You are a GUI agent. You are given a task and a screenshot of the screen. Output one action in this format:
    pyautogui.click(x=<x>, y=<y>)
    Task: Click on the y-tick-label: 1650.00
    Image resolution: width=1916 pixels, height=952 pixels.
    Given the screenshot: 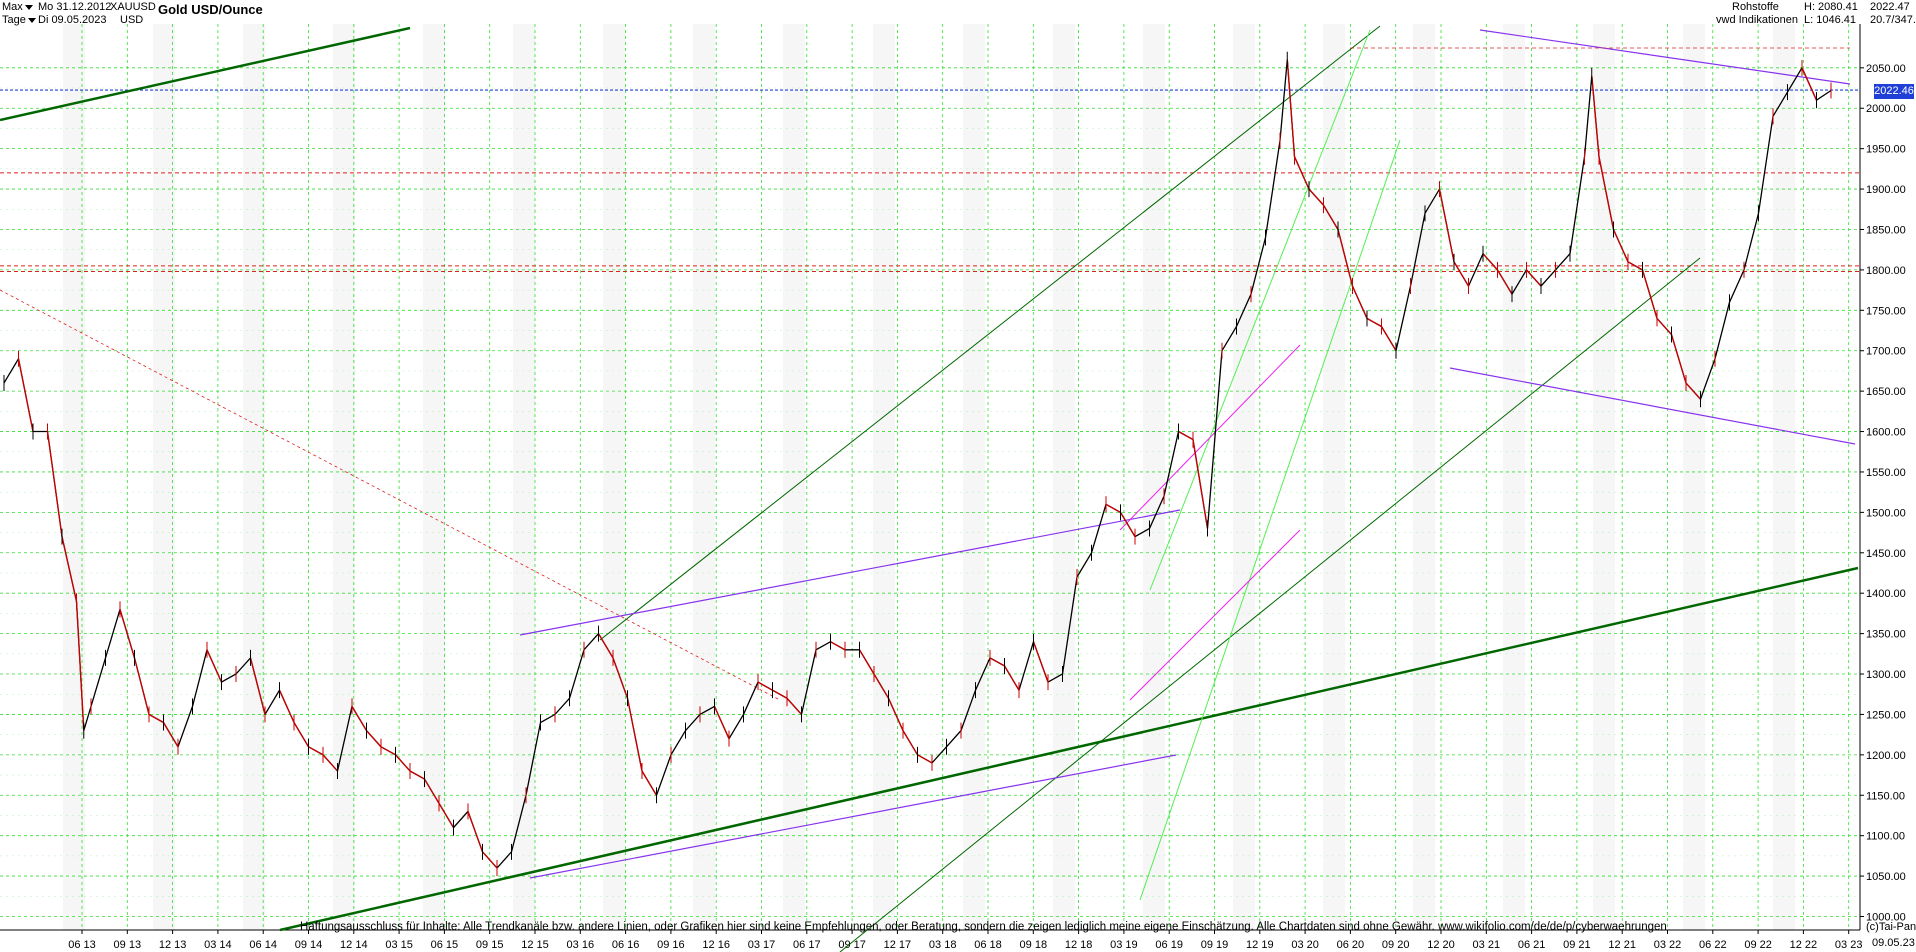 What is the action you would take?
    pyautogui.click(x=1886, y=392)
    